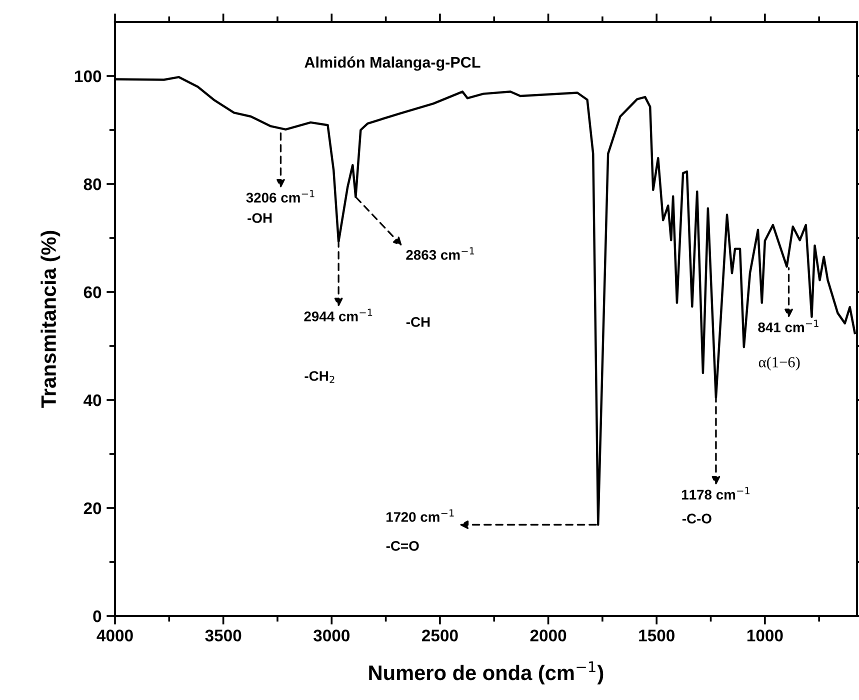  What do you see at coordinates (260, 218) in the screenshot?
I see `annotation: -OH` at bounding box center [260, 218].